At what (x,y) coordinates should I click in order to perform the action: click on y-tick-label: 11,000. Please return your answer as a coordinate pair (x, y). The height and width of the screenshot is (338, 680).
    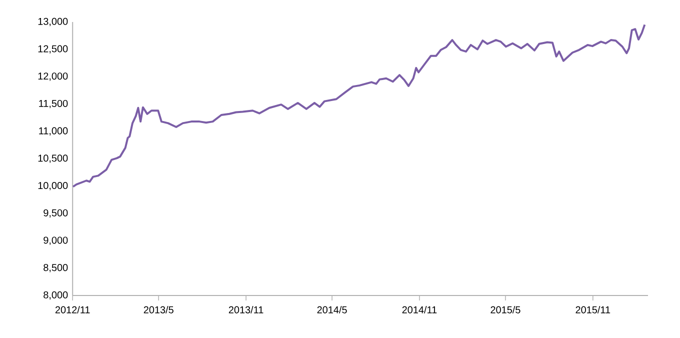
    Looking at the image, I should click on (53, 131).